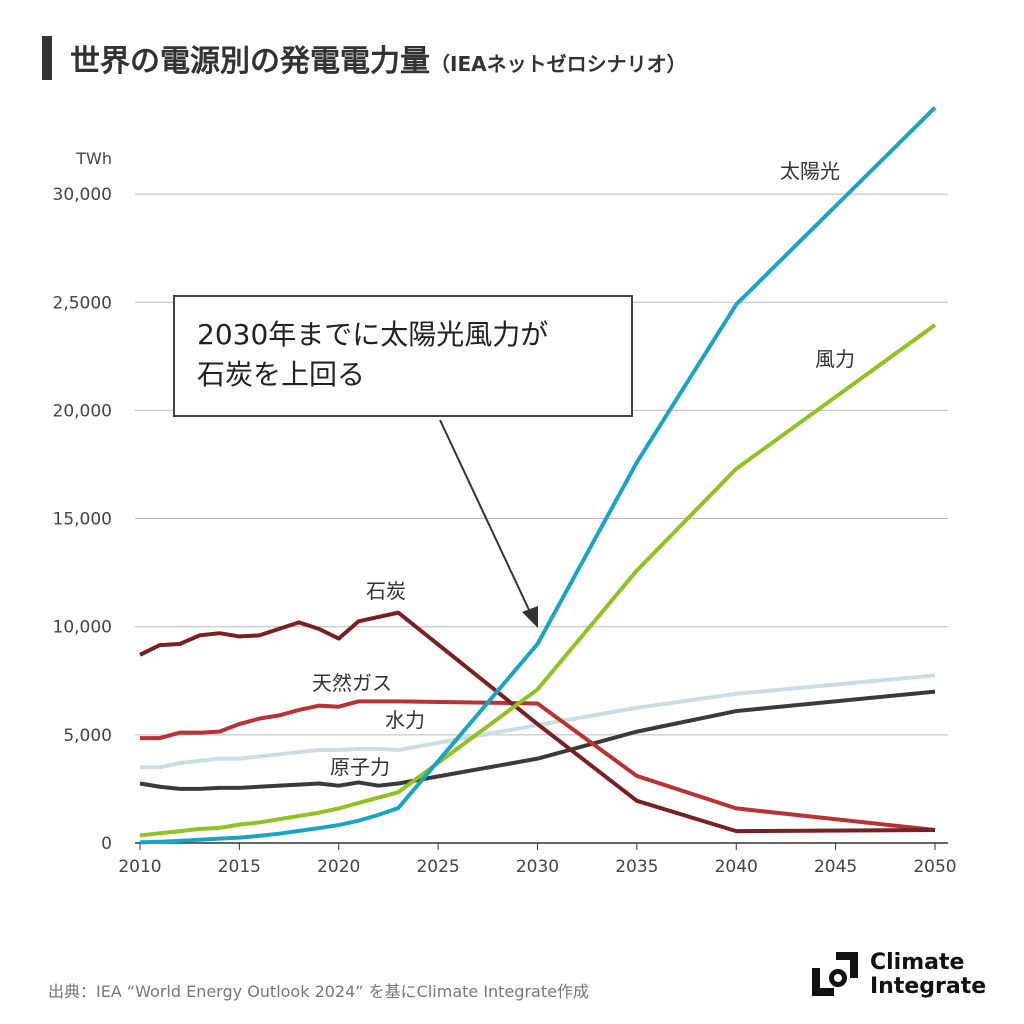 This screenshot has width=1024, height=1024. I want to click on x-tick-label: 2050, so click(934, 867).